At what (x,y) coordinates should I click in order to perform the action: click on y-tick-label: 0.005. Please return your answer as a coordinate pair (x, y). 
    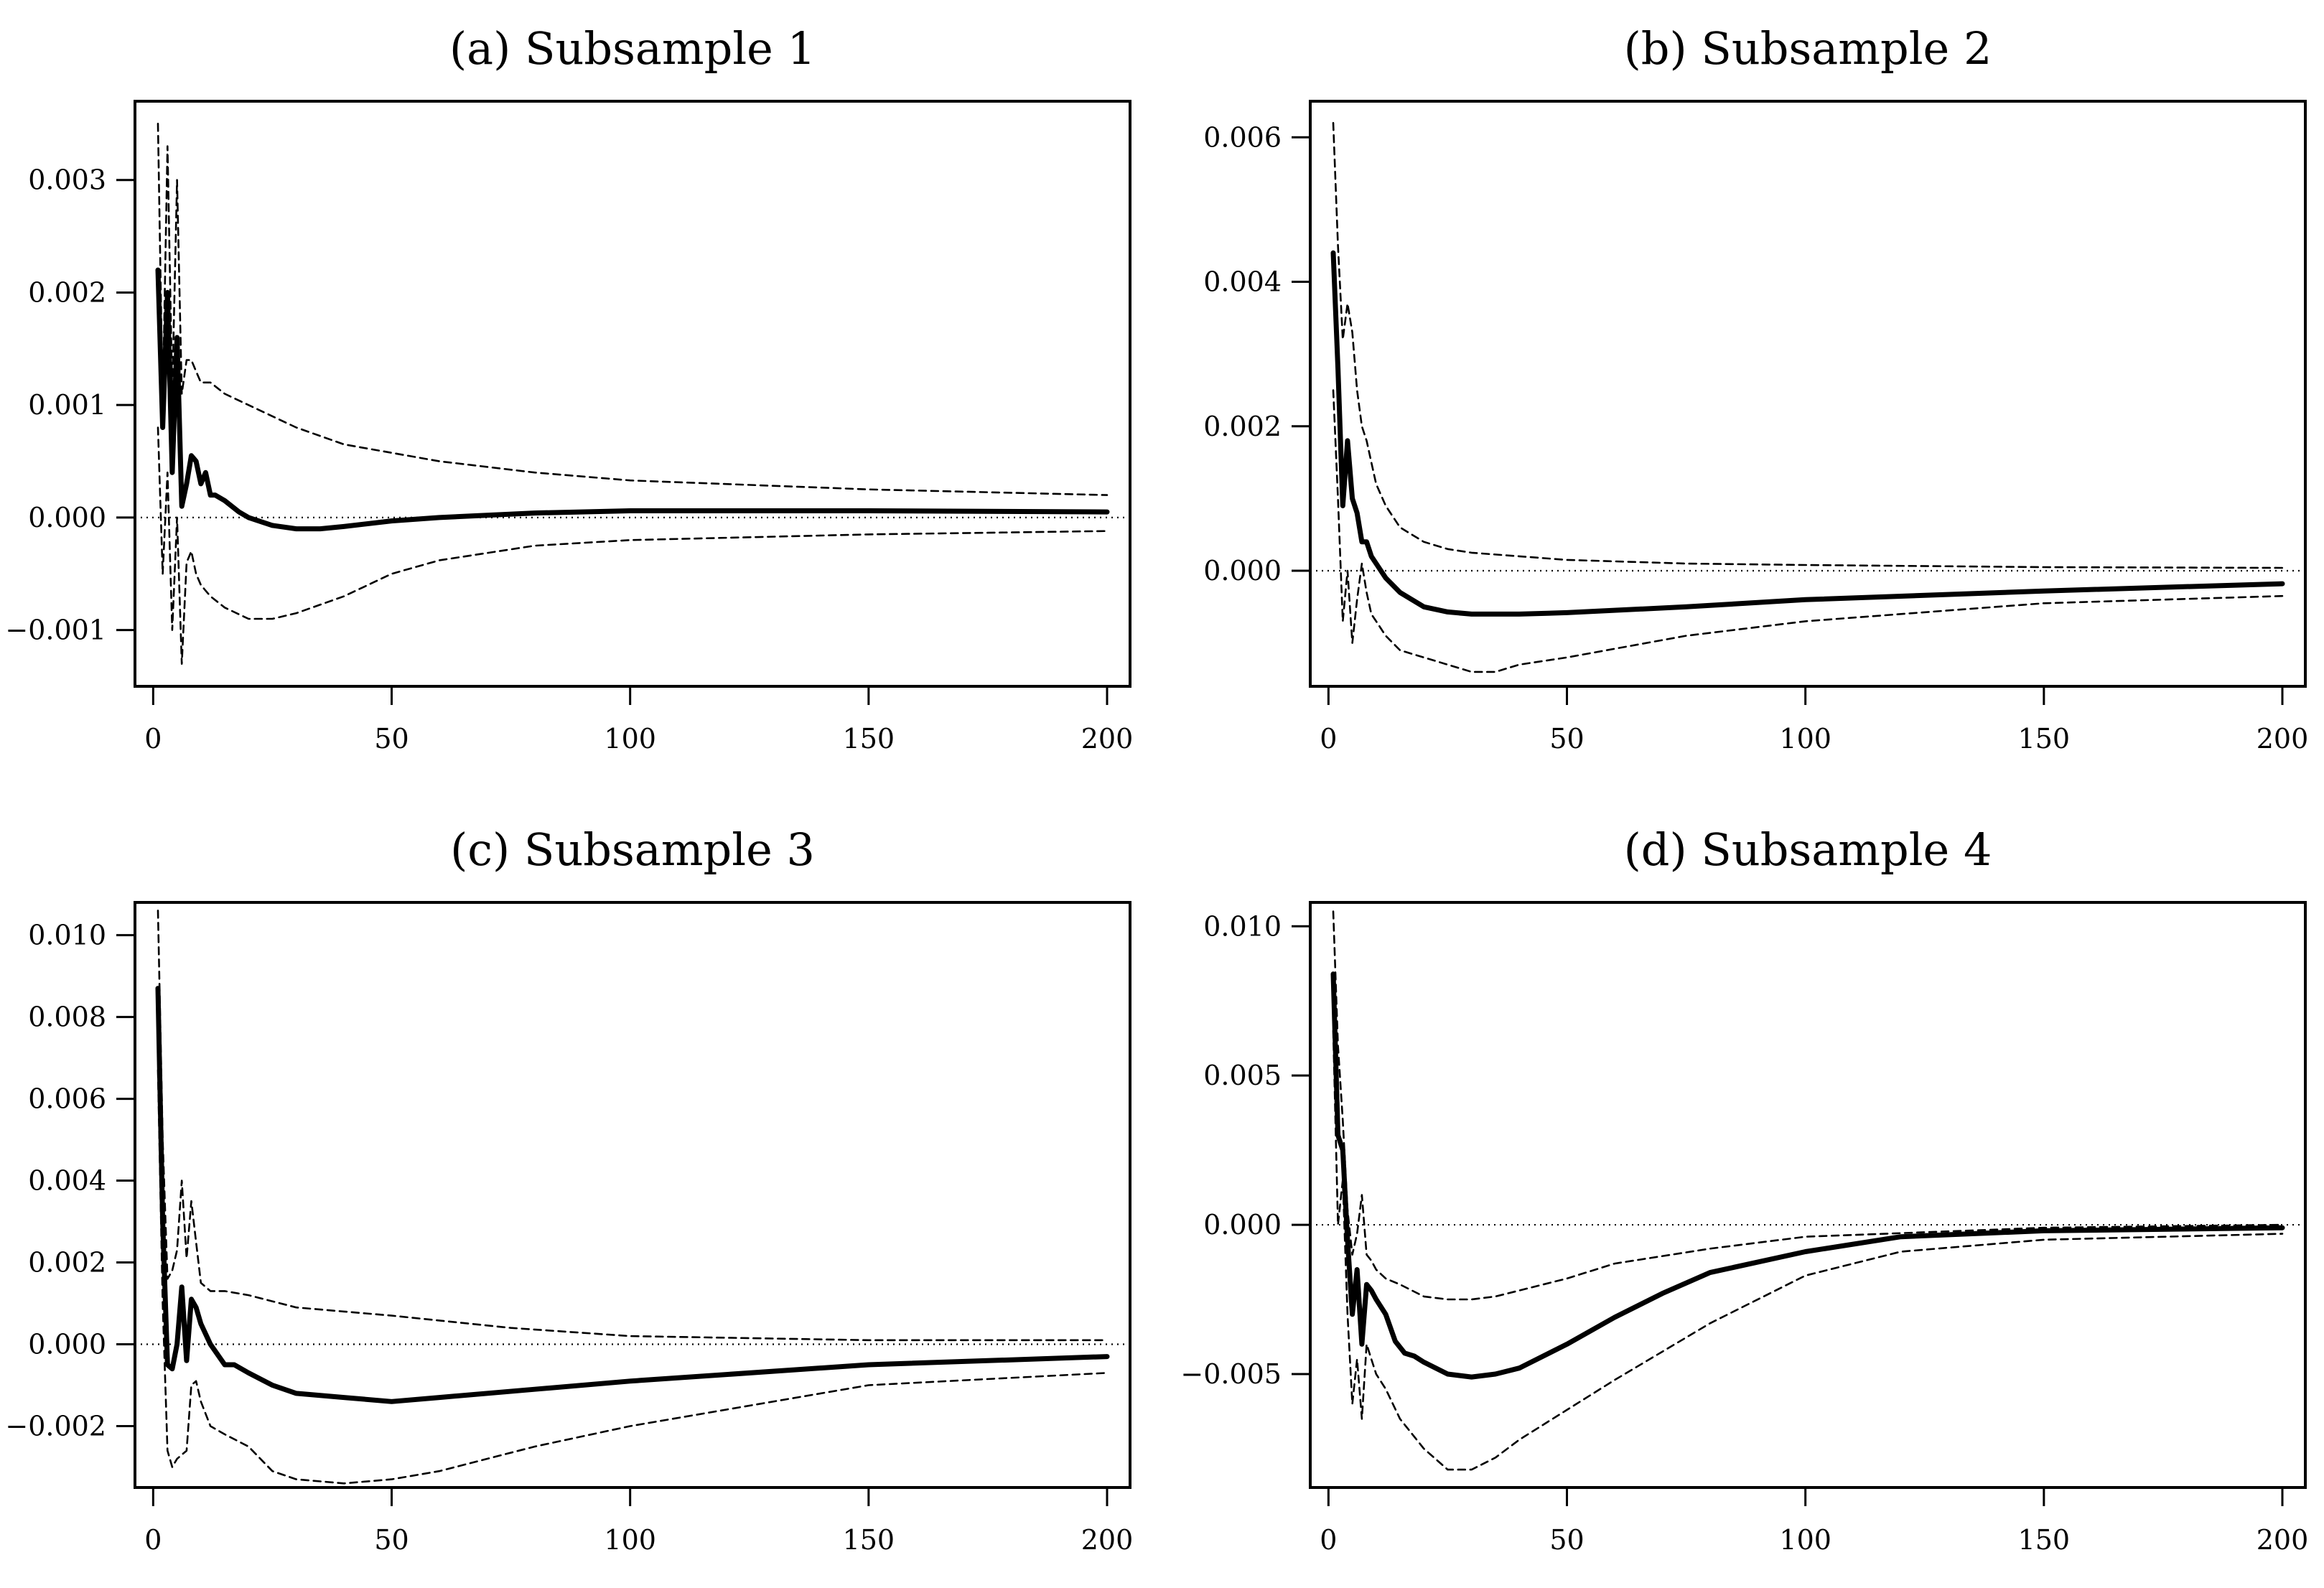
    Looking at the image, I should click on (1242, 1076).